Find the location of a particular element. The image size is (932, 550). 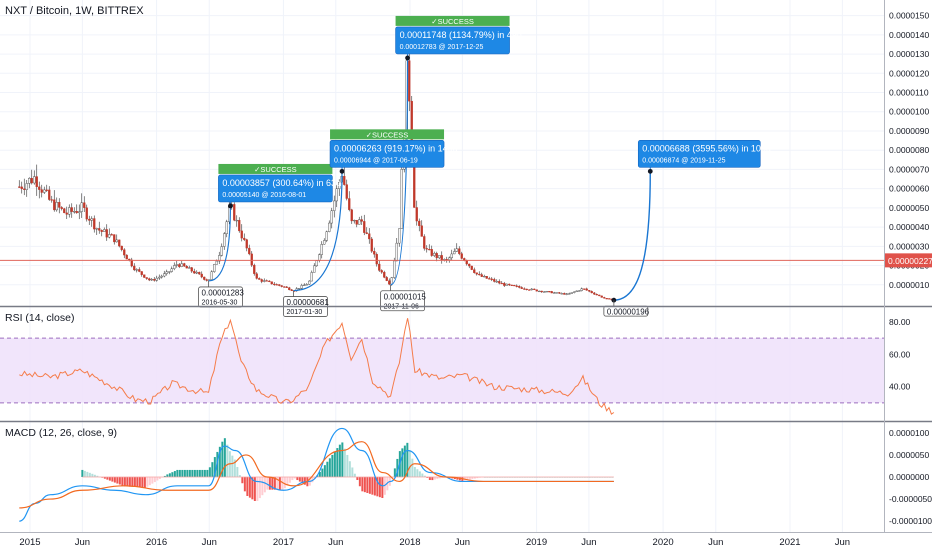

macd-title: MACD (12, 26, close, 9) is located at coordinates (61, 433).